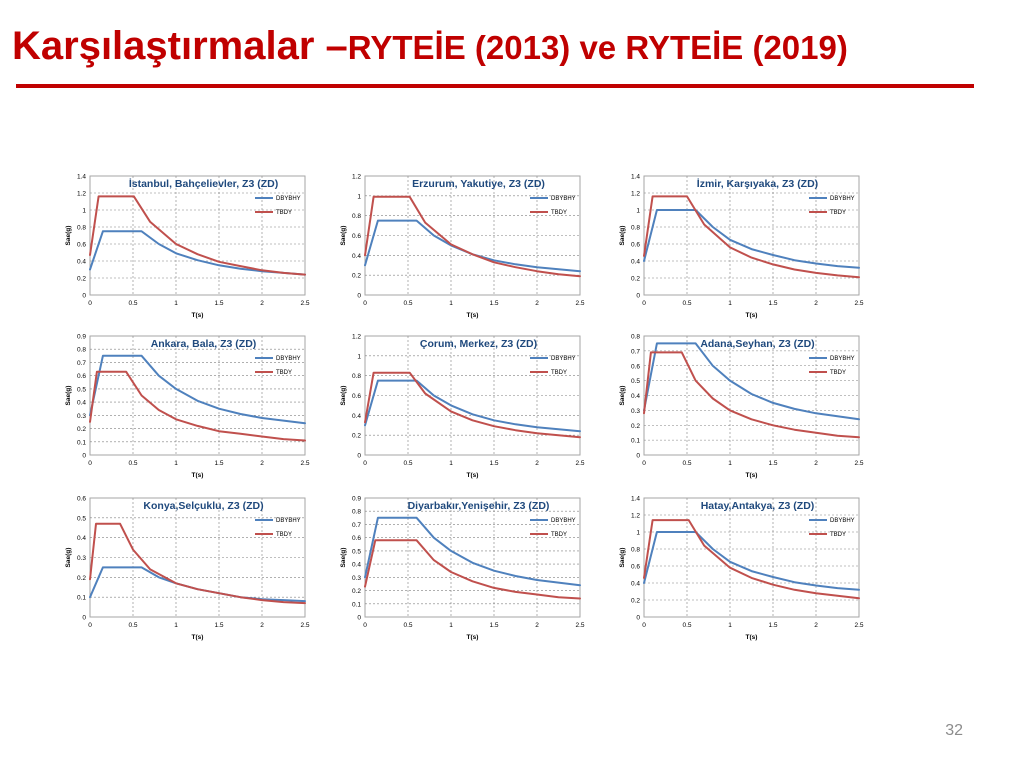 The width and height of the screenshot is (1024, 768). I want to click on chart-1-y-tick-label: 0, so click(84, 296).